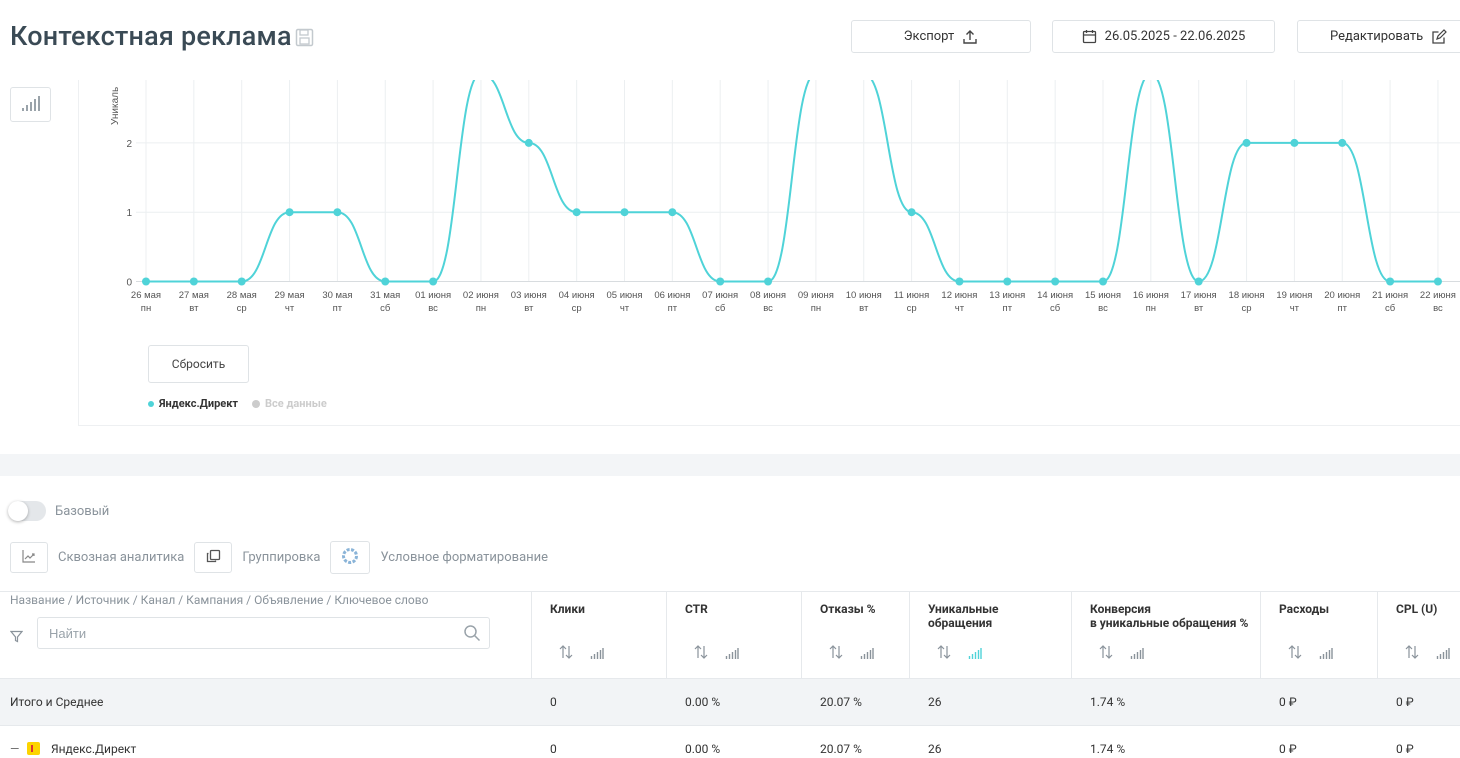  Describe the element at coordinates (941, 36) in the screenshot. I see `export-button: Экспорт` at that location.